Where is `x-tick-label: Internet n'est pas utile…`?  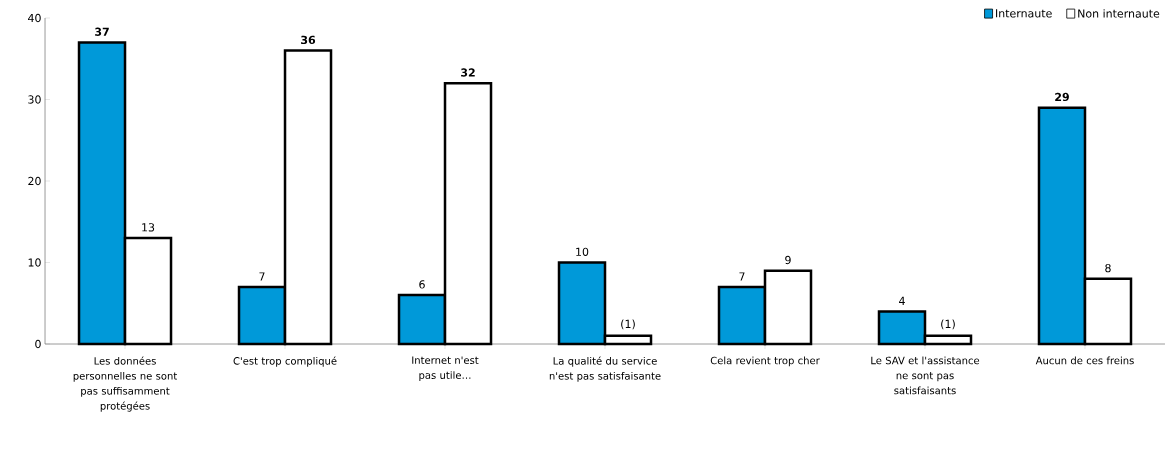 x-tick-label: Internet n'est pas utile… is located at coordinates (445, 368).